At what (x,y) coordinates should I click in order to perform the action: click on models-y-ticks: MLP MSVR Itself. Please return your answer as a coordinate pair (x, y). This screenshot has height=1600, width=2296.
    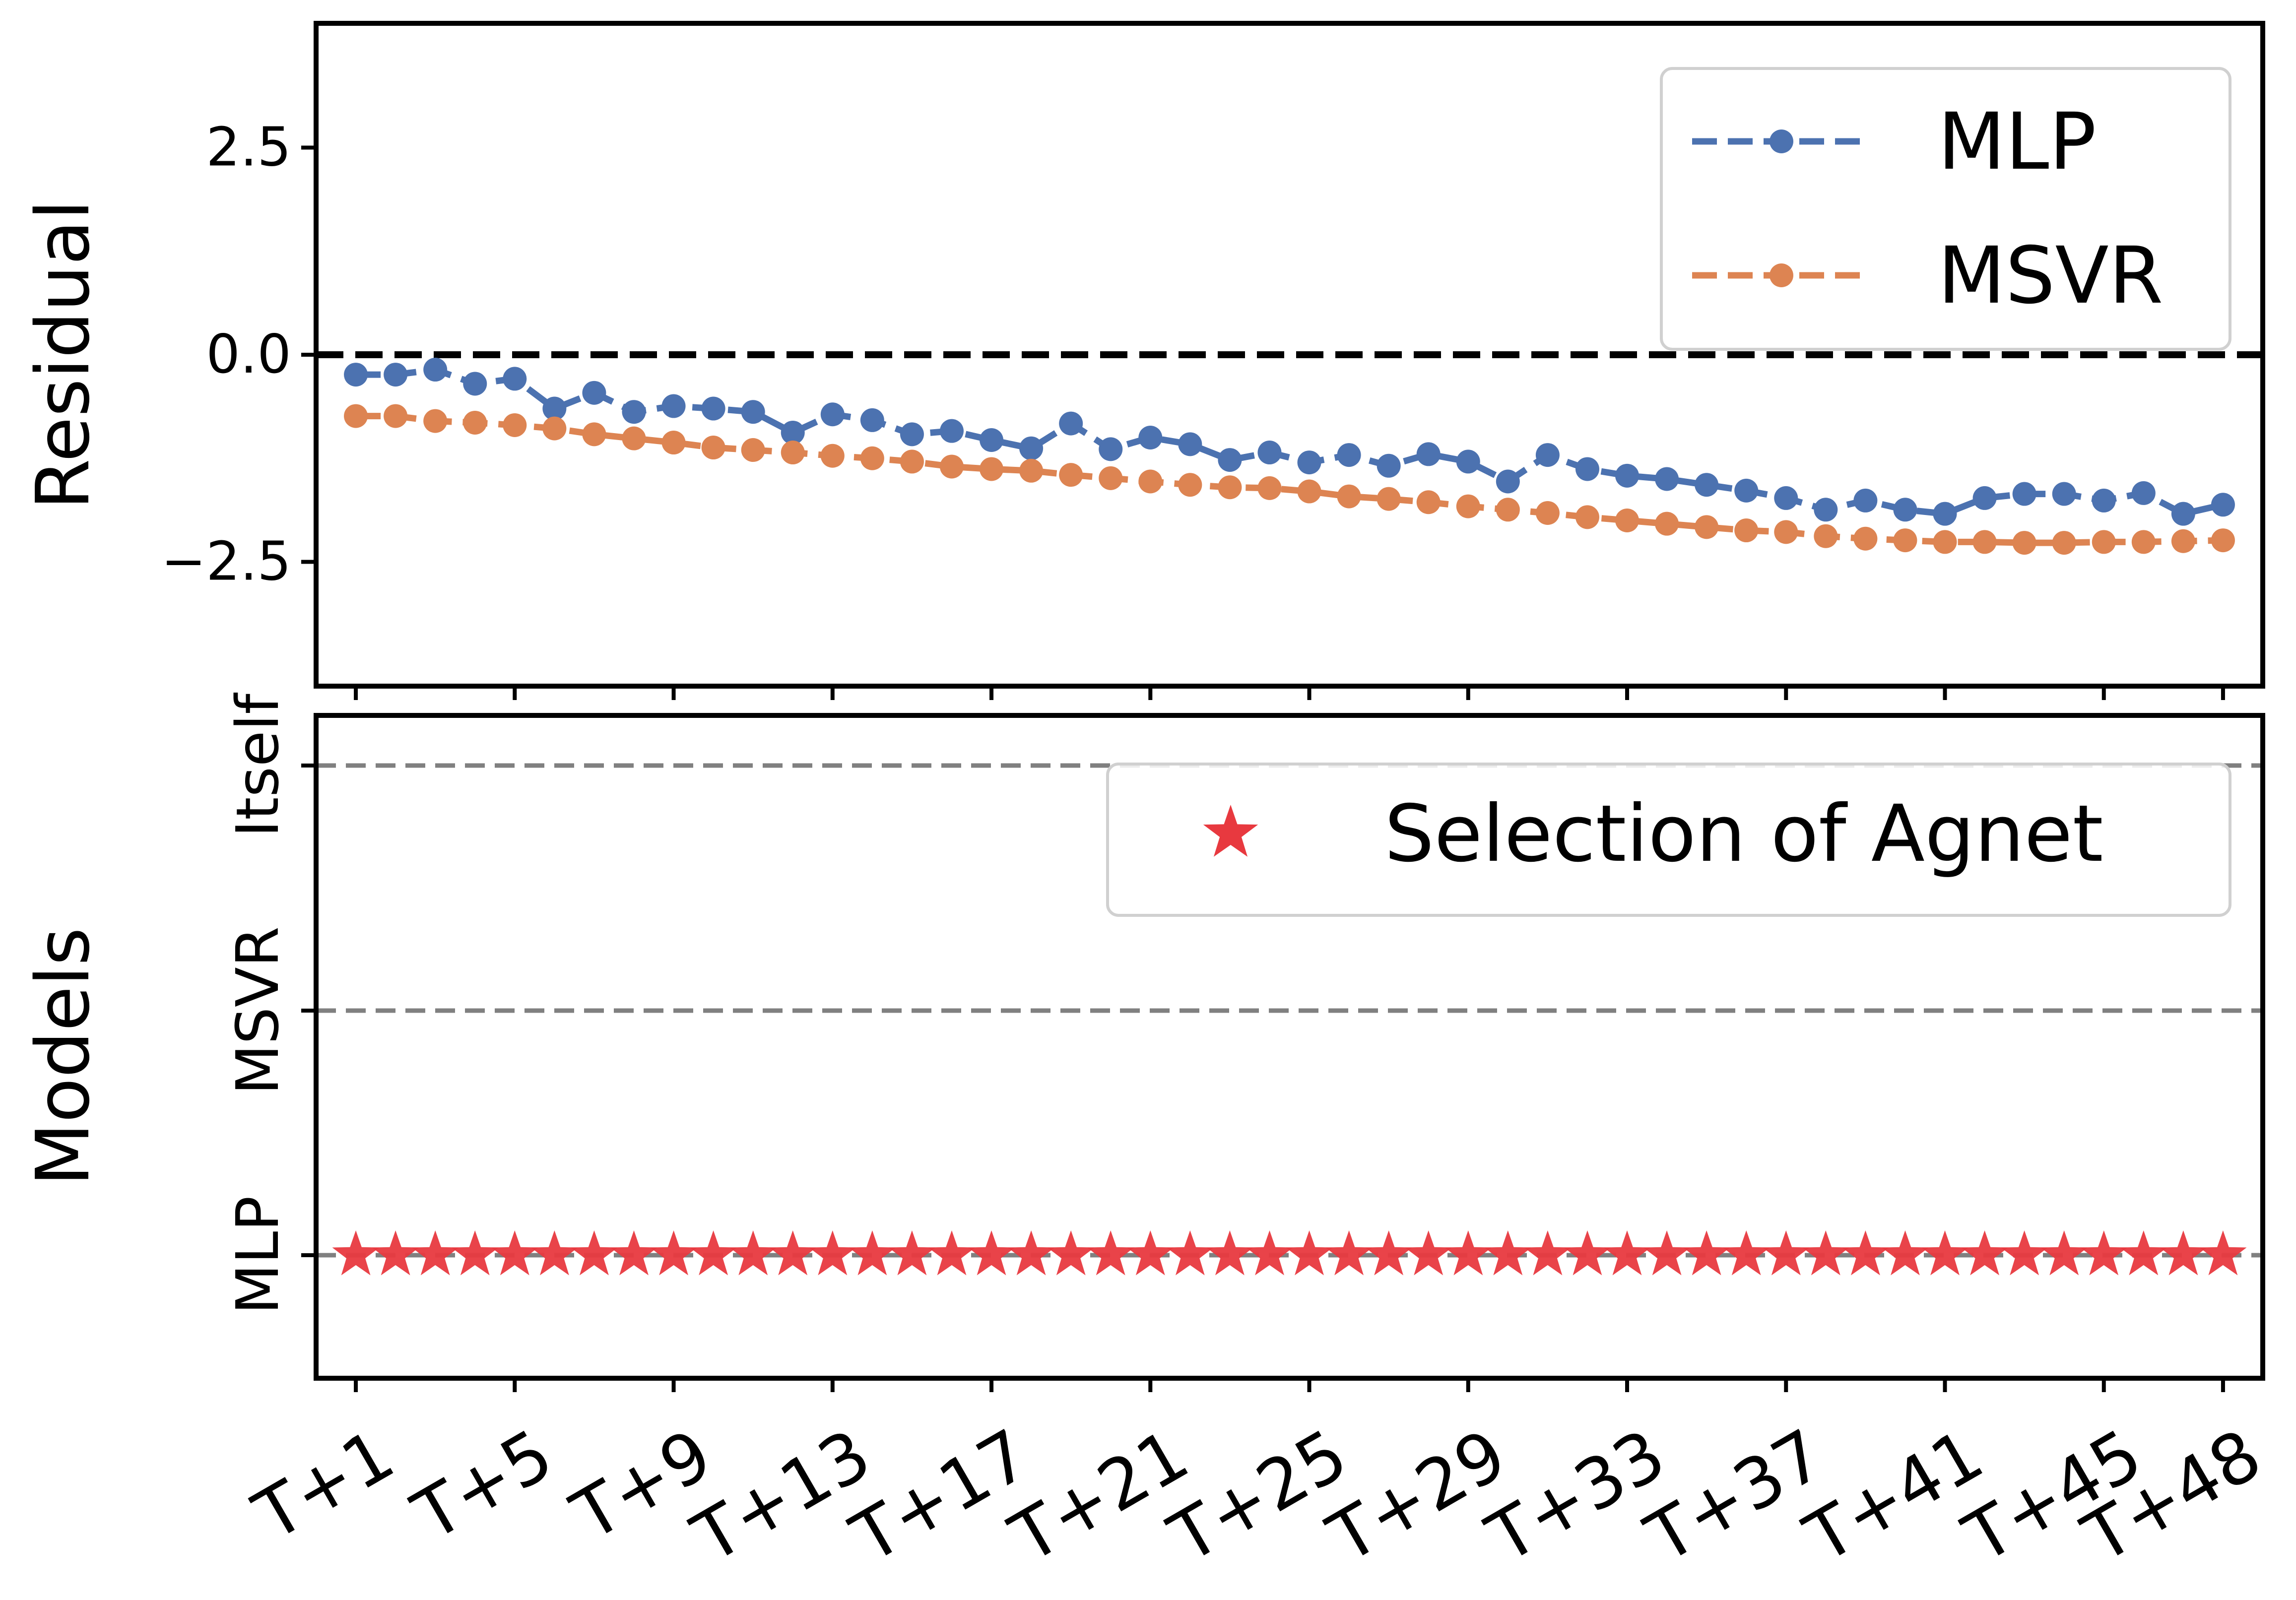
    Looking at the image, I should click on (269, 1004).